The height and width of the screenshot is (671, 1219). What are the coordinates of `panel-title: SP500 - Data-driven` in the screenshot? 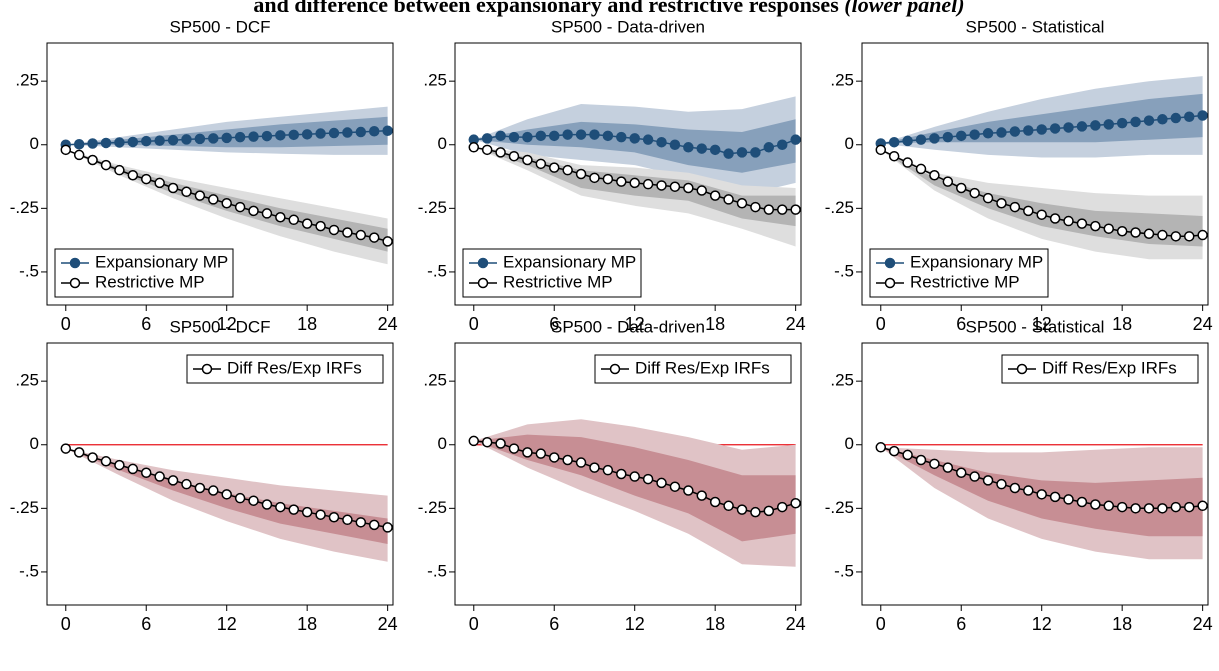 It's located at (628, 26).